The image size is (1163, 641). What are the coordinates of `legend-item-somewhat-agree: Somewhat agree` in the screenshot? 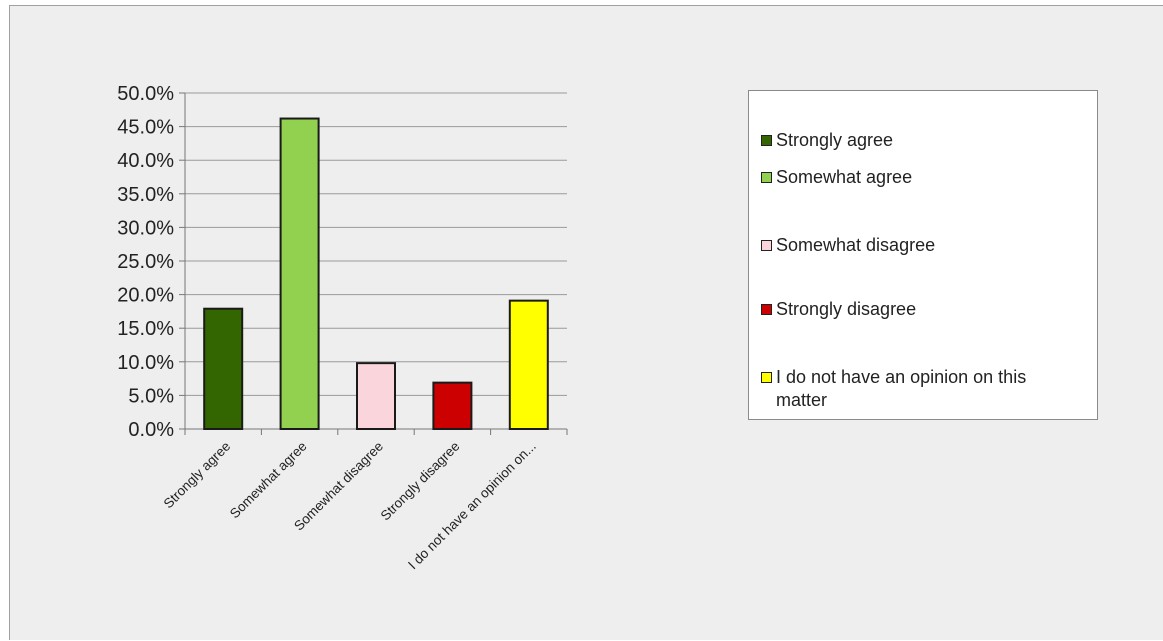 It's located at (926, 177).